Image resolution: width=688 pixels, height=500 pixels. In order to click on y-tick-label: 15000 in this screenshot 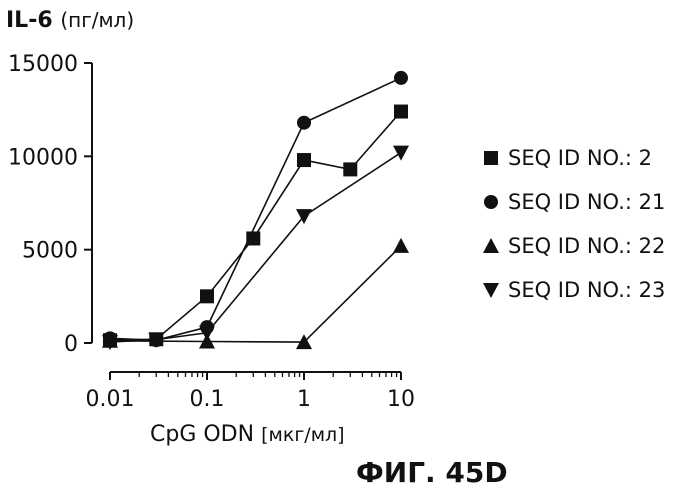, I will do `click(43, 64)`.